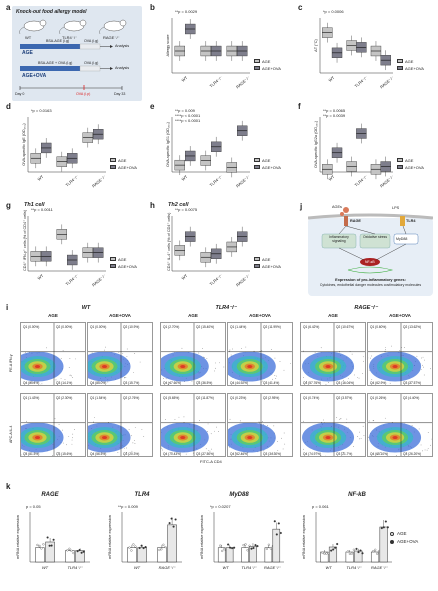 This screenshot has width=438, height=591. What do you see at coordinates (301, 206) in the screenshot?
I see `panel-letter-j: j` at bounding box center [301, 206].